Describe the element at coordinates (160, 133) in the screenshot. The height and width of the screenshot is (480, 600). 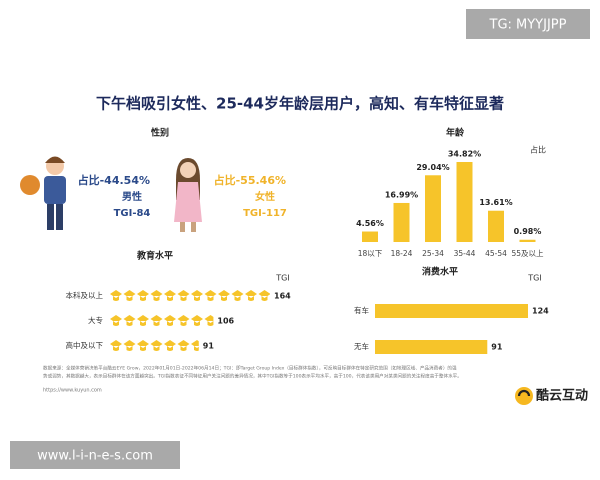
I see `section-title: 性别` at that location.